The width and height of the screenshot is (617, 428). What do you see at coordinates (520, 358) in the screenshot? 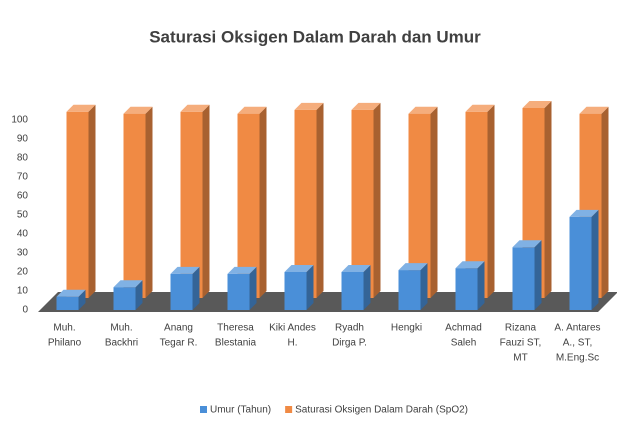
I see `x-tick-label: MT` at bounding box center [520, 358].